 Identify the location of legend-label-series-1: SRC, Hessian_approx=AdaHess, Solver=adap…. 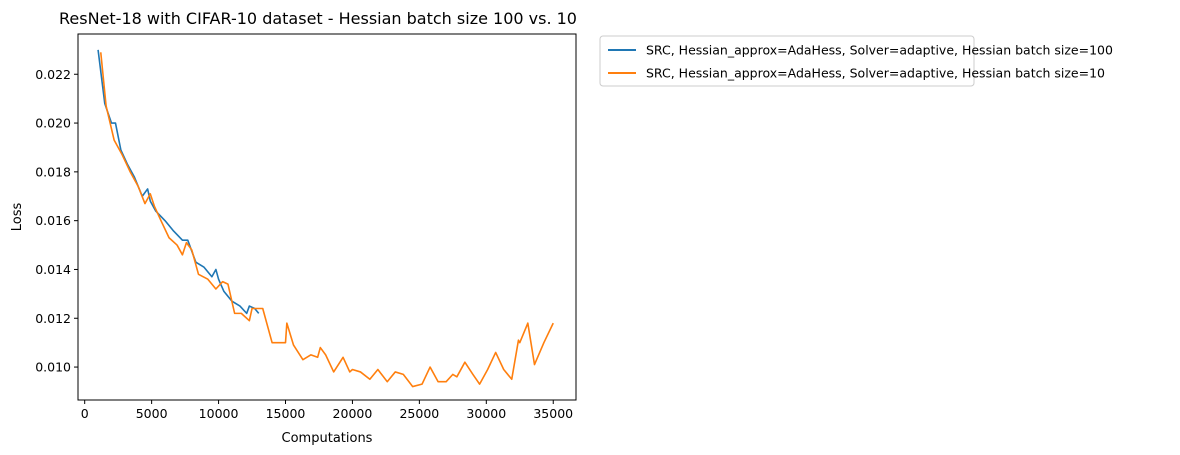
(879, 50).